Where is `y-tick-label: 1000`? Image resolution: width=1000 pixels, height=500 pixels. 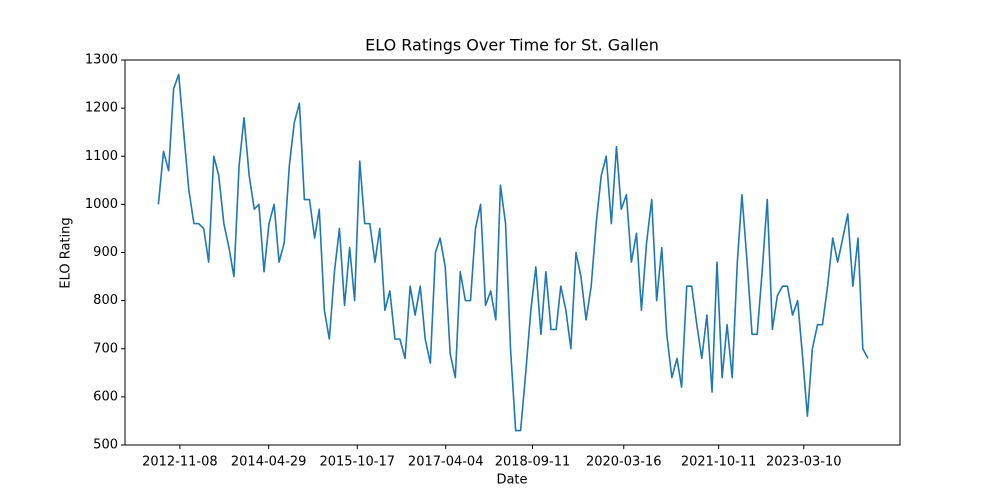
y-tick-label: 1000 is located at coordinates (101, 204).